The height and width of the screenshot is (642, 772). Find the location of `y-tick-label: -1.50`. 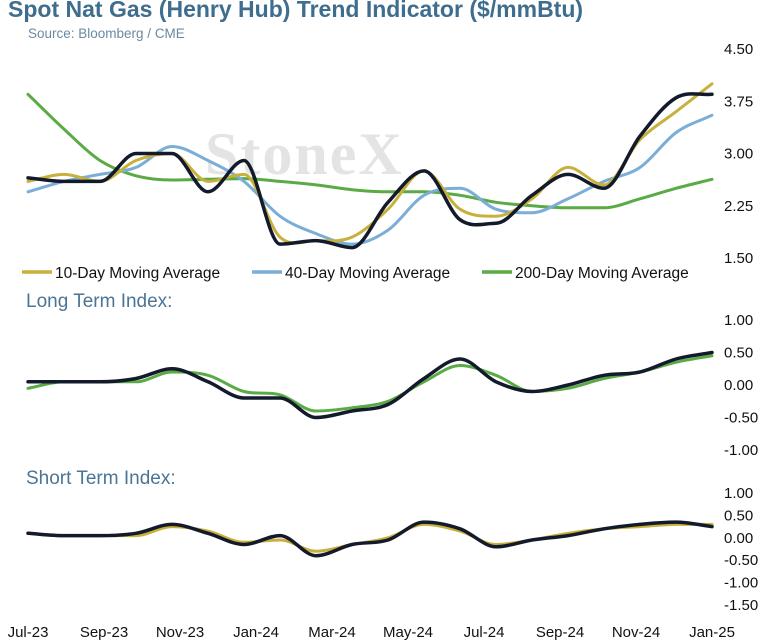

y-tick-label: -1.50 is located at coordinates (741, 605).